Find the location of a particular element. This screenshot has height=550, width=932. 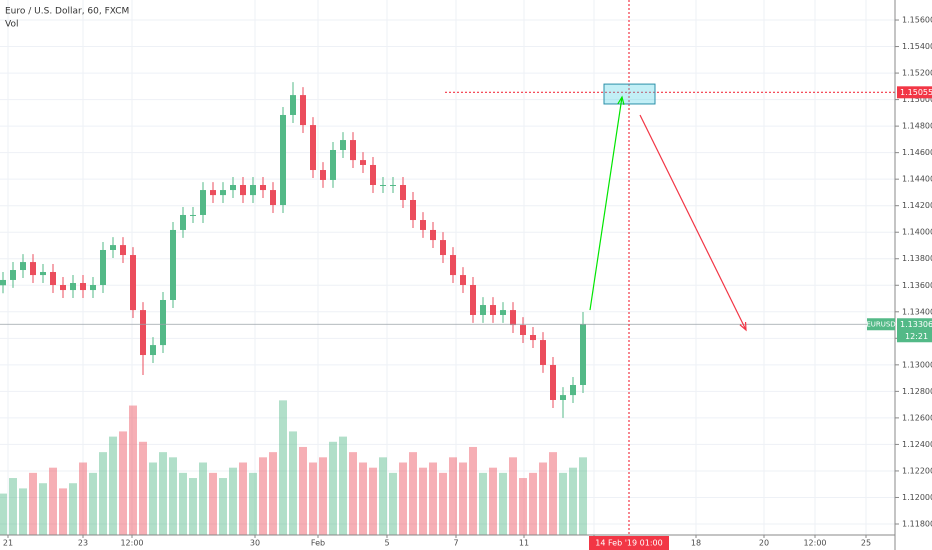

y-tick-label: 1.14200 is located at coordinates (917, 205).